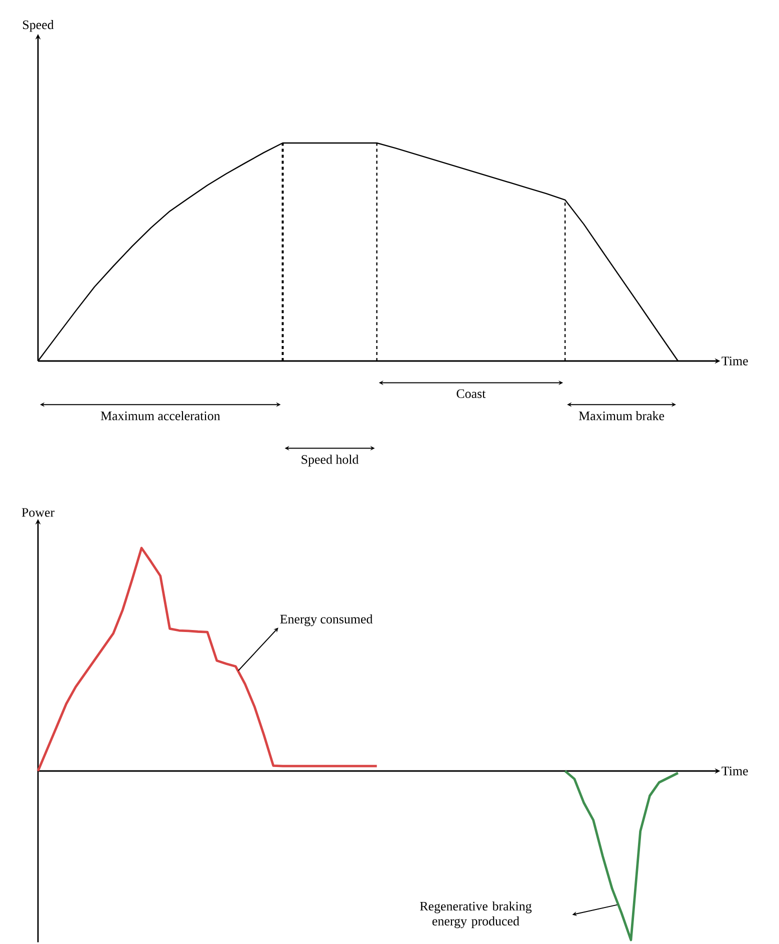 This screenshot has height=944, width=779. What do you see at coordinates (326, 620) in the screenshot?
I see `annotation: Energy consumed` at bounding box center [326, 620].